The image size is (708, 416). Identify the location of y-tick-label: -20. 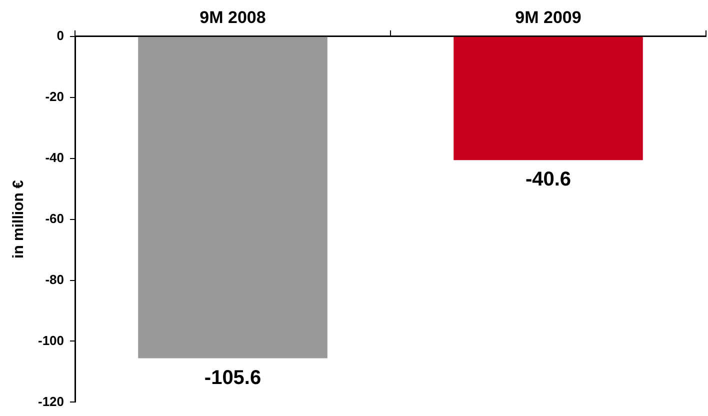
(54, 96).